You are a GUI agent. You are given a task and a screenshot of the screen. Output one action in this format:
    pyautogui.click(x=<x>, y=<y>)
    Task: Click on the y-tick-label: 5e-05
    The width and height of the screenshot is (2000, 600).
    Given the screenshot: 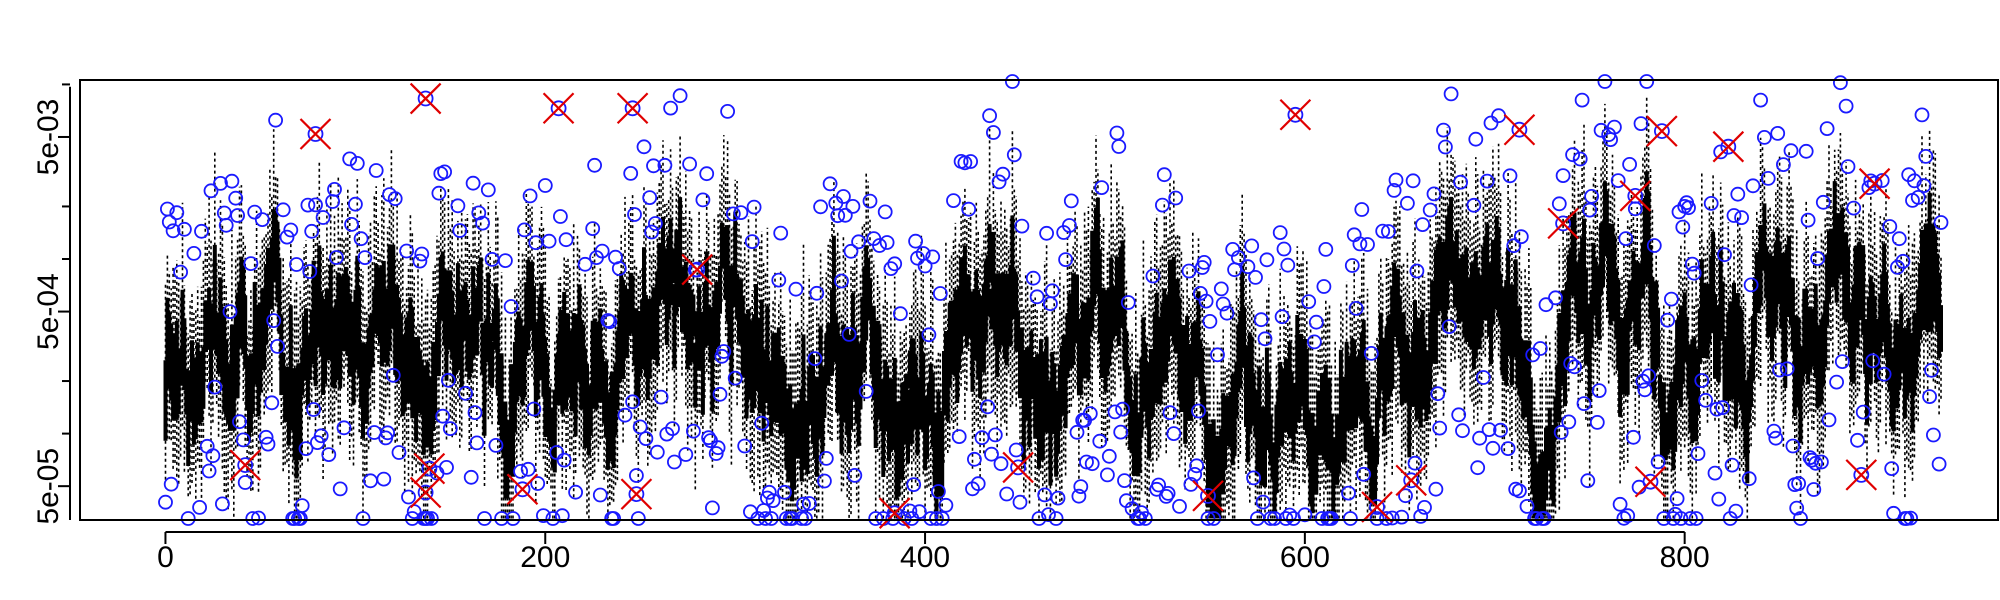 What is the action you would take?
    pyautogui.click(x=48, y=486)
    